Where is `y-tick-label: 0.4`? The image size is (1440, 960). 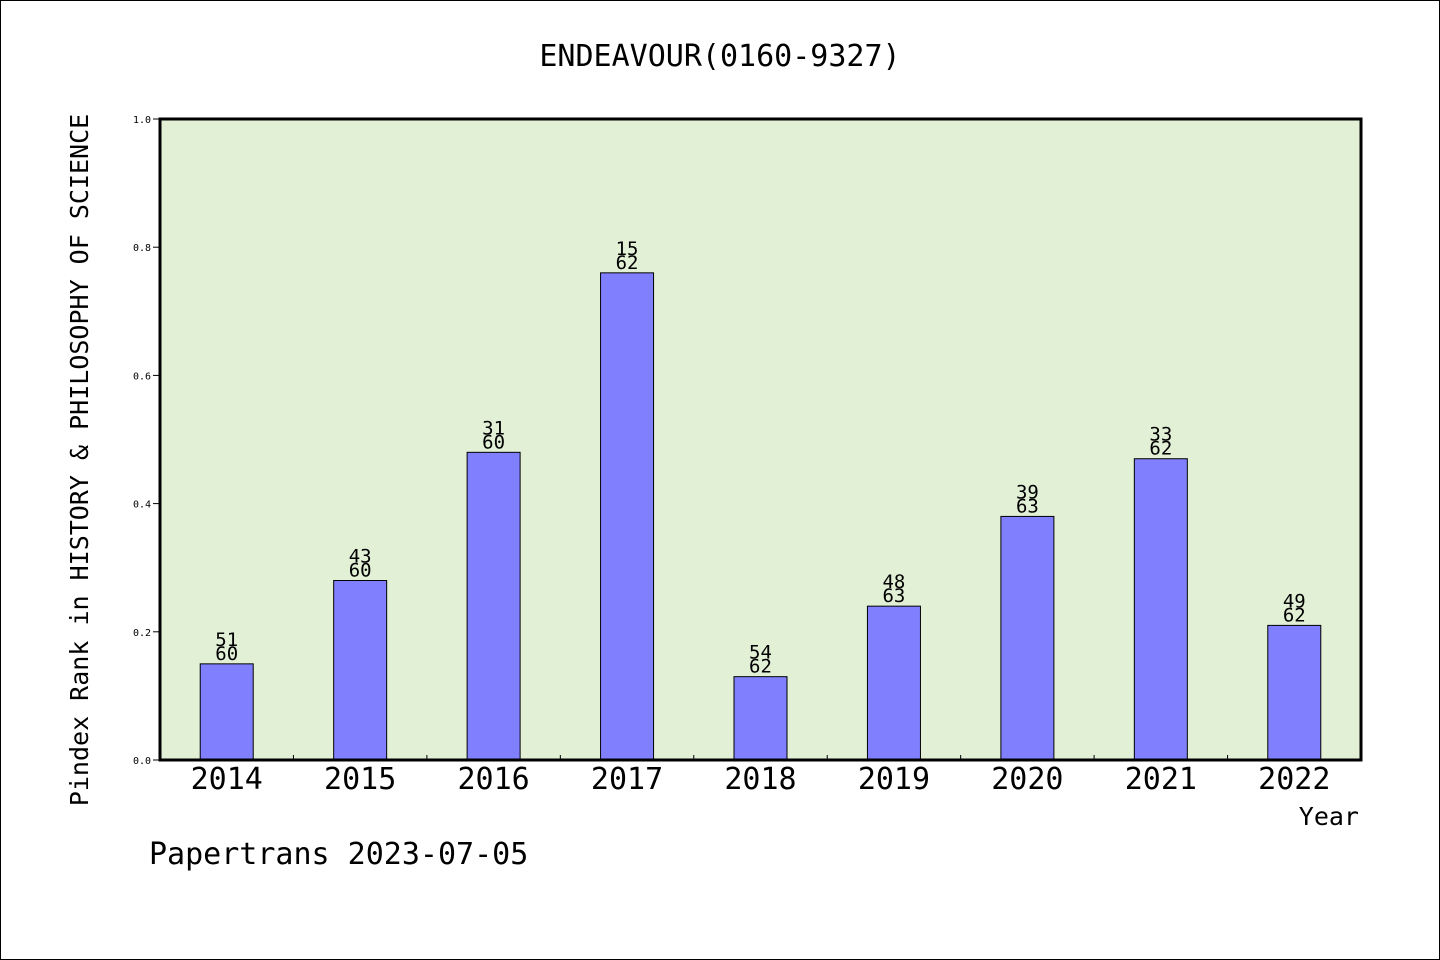 y-tick-label: 0.4 is located at coordinates (142, 505).